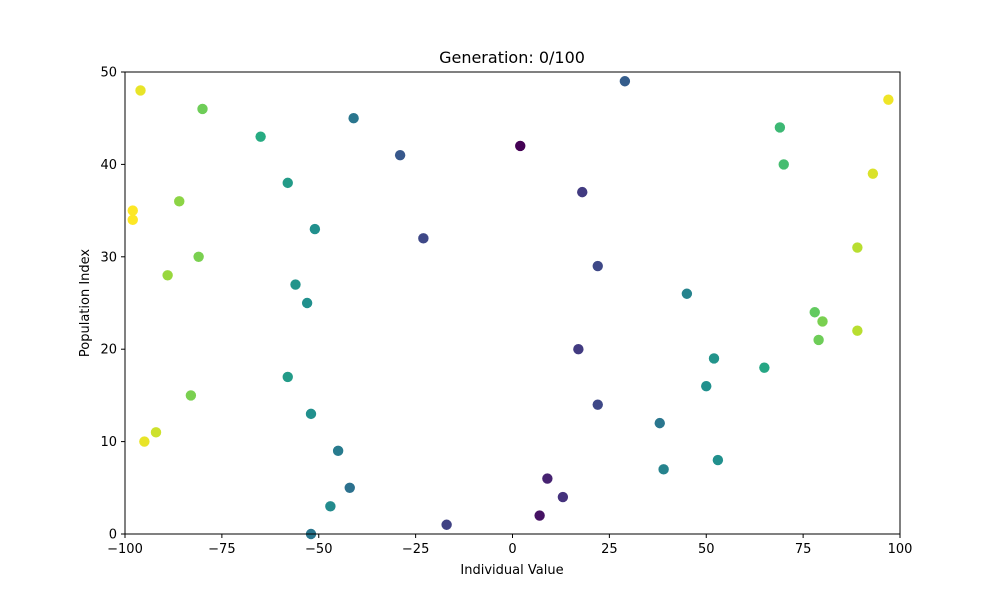  What do you see at coordinates (511, 570) in the screenshot?
I see `x-axis-label: Individual Value` at bounding box center [511, 570].